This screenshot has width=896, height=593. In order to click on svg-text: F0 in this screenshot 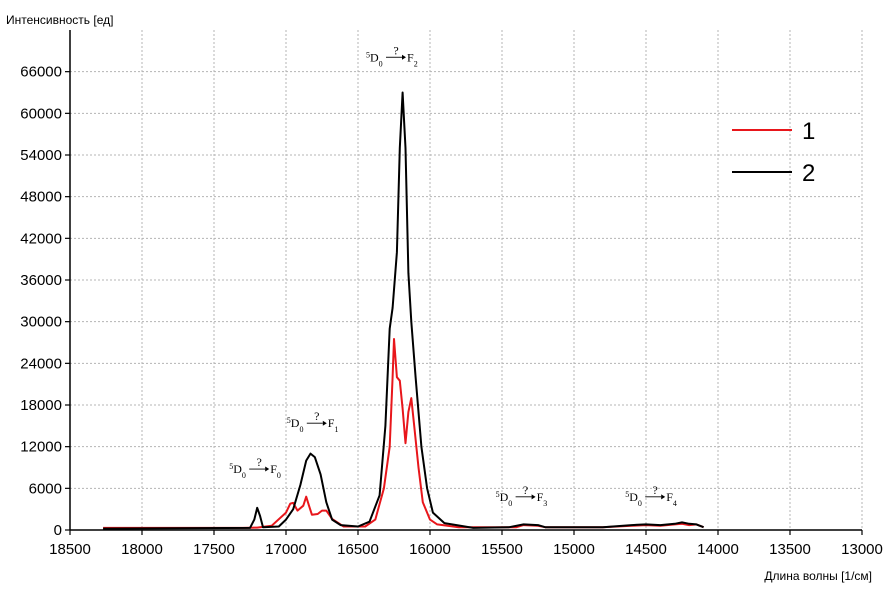, I will do `click(275, 471)`.